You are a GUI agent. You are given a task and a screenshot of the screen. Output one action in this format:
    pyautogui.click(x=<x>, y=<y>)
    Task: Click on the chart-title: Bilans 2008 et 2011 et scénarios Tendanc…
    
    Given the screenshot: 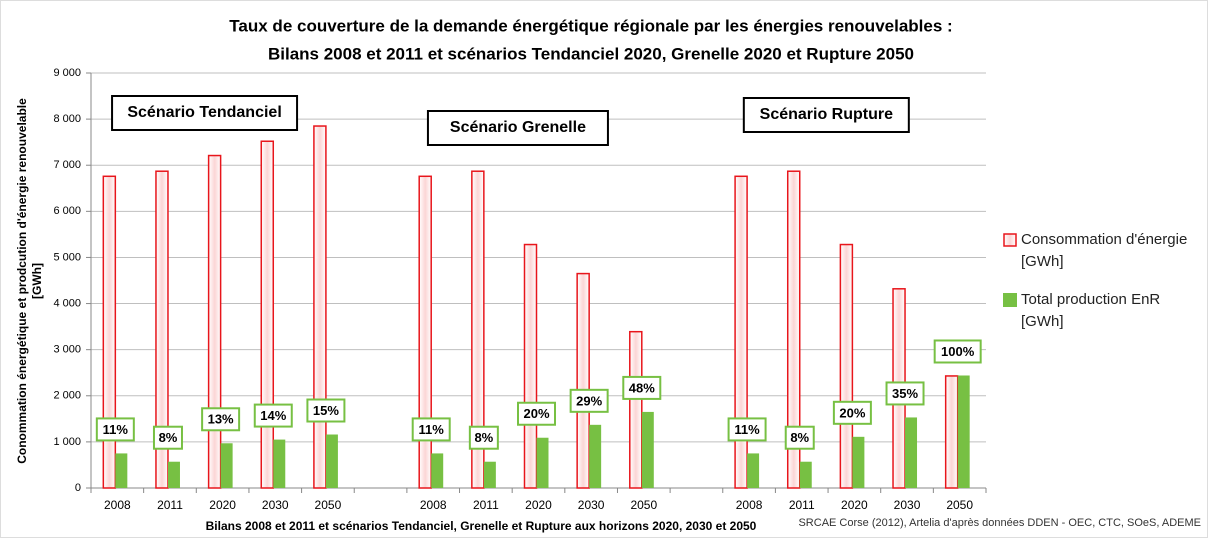 What is the action you would take?
    pyautogui.click(x=591, y=53)
    